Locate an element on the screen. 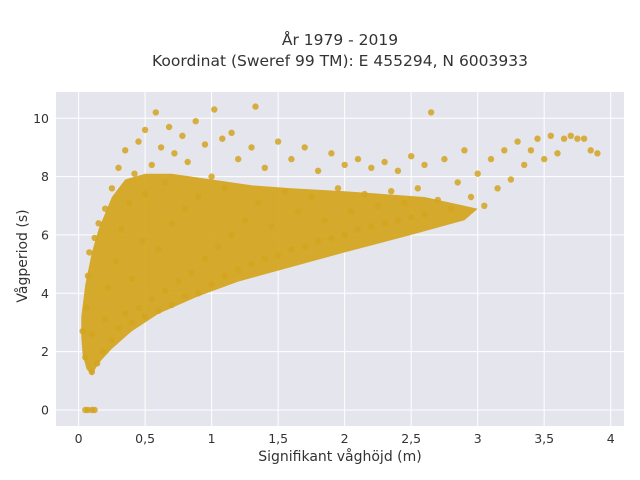 The width and height of the screenshot is (640, 480). y-tick-label: 2 is located at coordinates (45, 351).